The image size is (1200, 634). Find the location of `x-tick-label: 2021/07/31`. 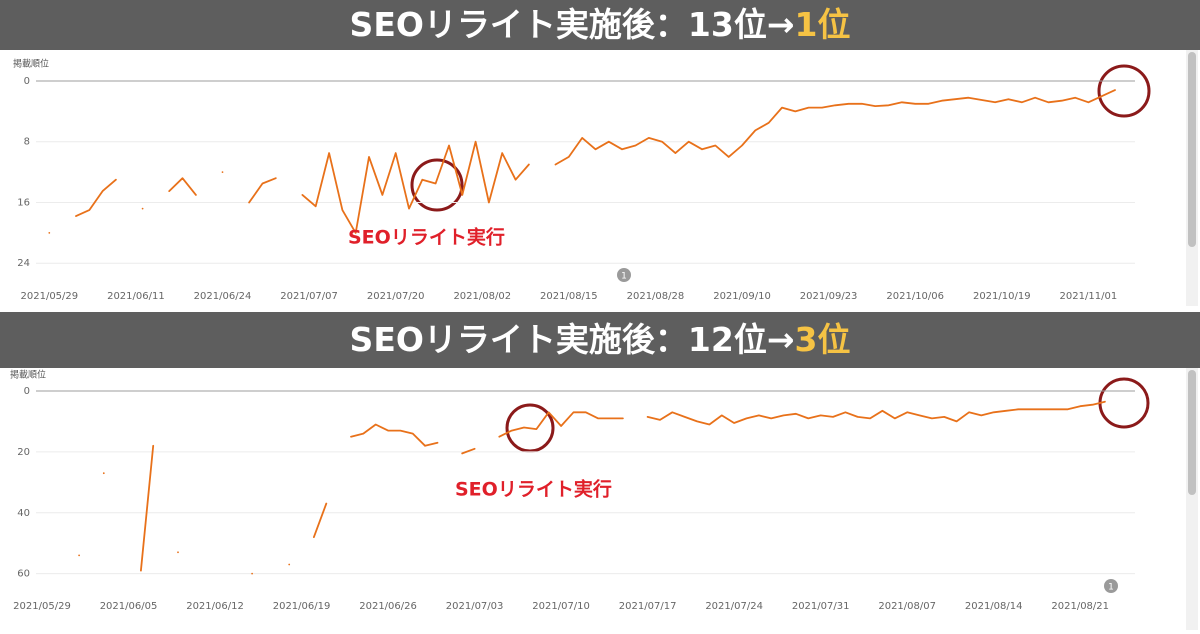

x-tick-label: 2021/07/31 is located at coordinates (821, 606).